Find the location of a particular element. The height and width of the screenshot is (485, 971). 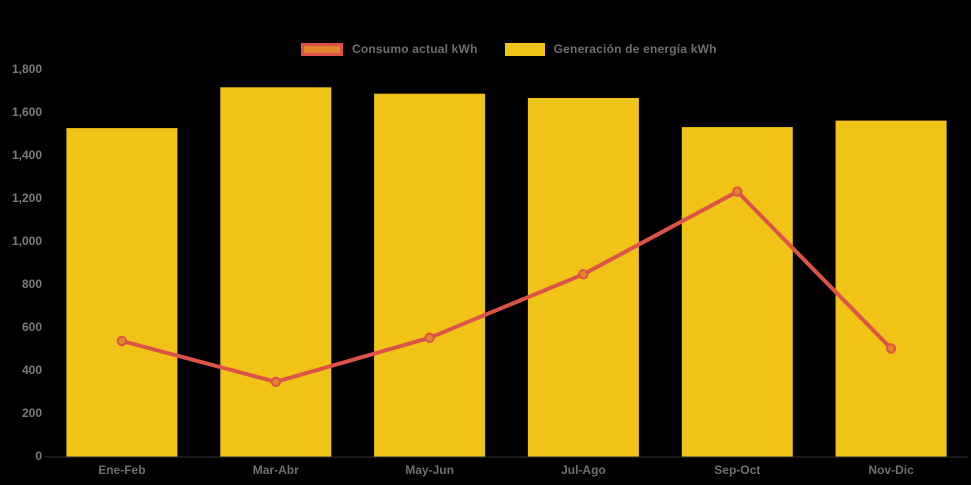

legend-label-consumo: Consumo actual kWh is located at coordinates (415, 49).